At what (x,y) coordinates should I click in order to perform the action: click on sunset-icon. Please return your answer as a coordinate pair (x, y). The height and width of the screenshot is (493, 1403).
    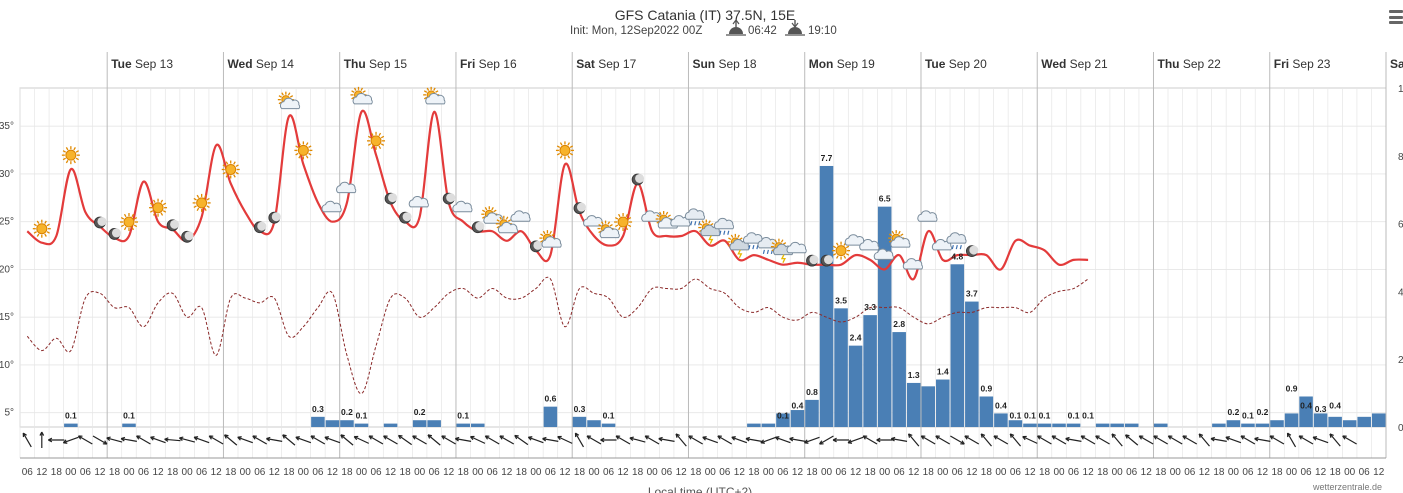
    Looking at the image, I should click on (795, 28).